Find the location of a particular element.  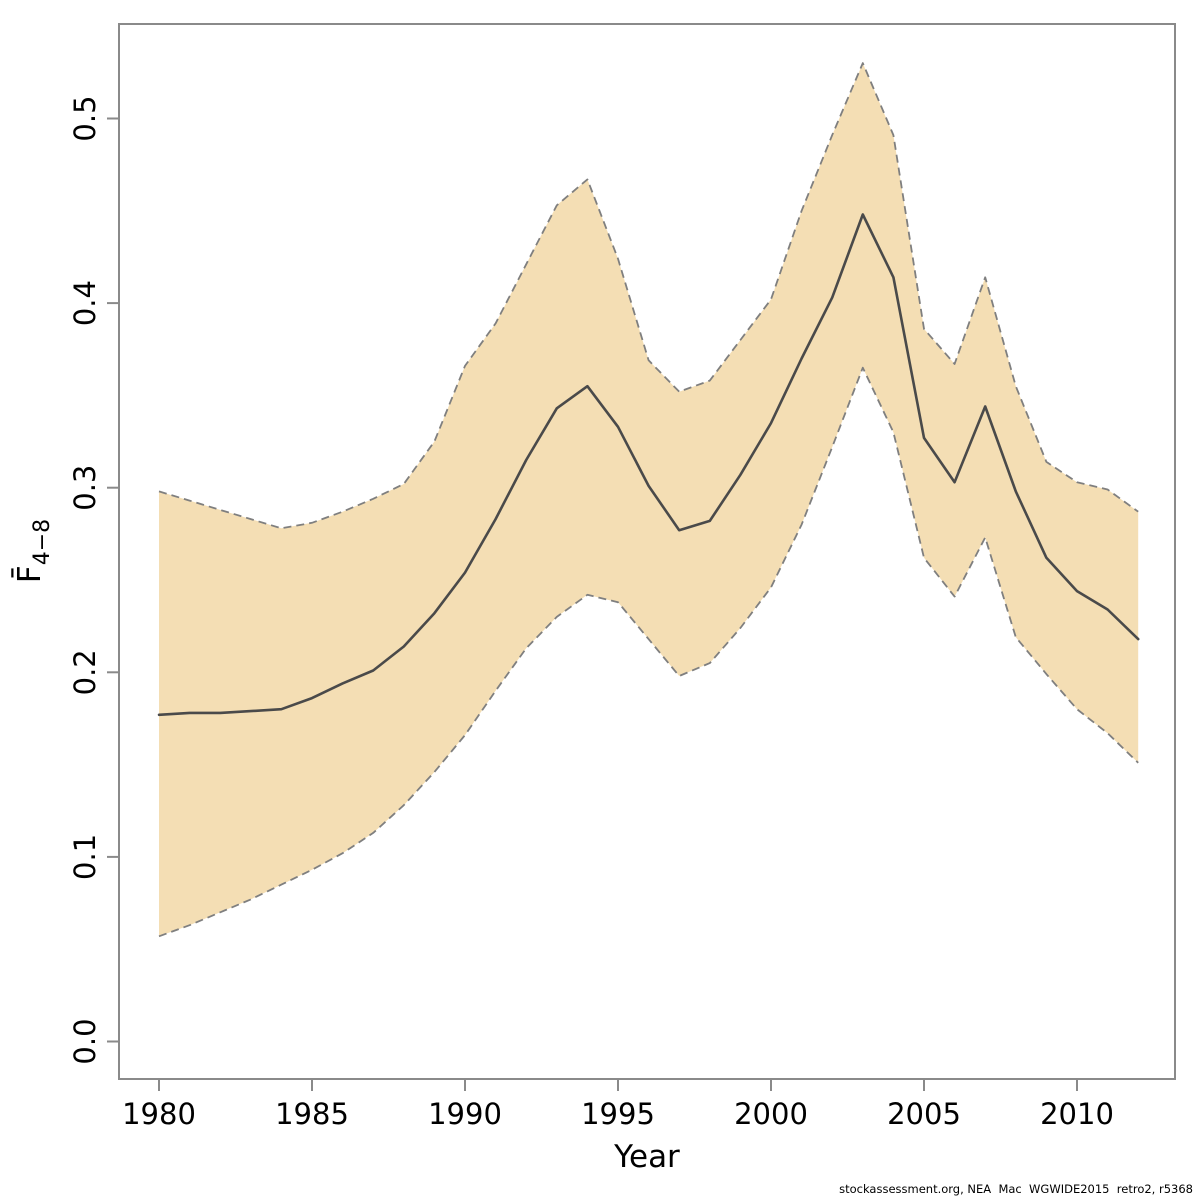

y-axis-title-subscript: 4−8 is located at coordinates (42, 542).